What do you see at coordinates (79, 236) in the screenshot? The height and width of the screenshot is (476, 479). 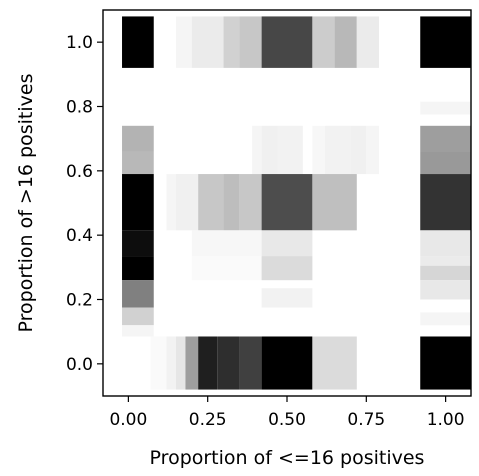 I see `y-tick-label: 0.4` at bounding box center [79, 236].